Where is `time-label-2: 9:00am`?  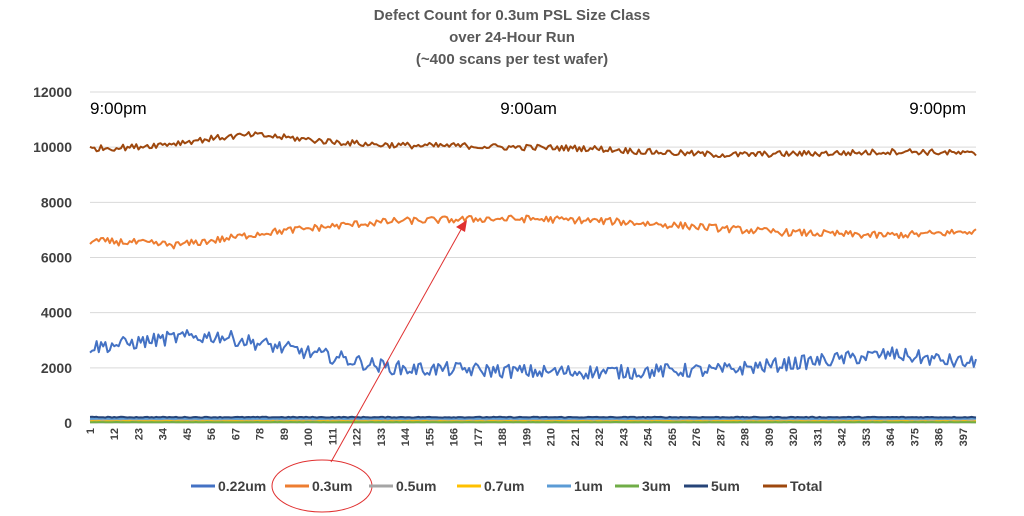
time-label-2: 9:00am is located at coordinates (528, 108).